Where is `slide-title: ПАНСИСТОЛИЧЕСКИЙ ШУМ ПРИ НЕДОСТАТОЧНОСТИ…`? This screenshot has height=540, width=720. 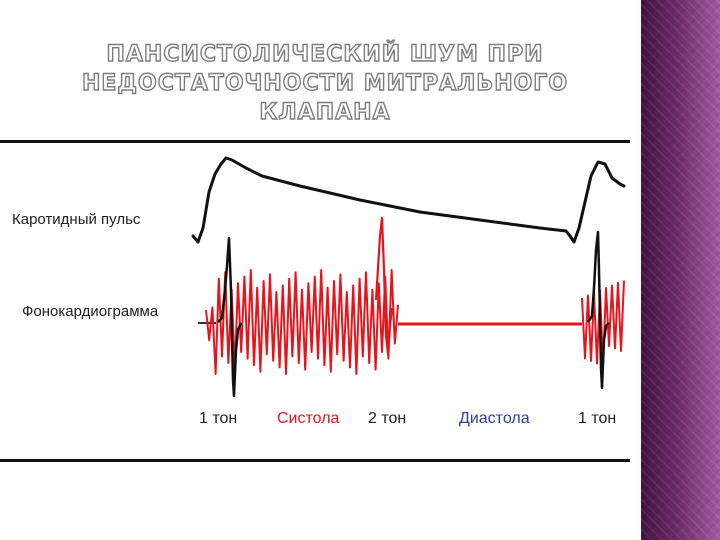 slide-title: ПАНСИСТОЛИЧЕСКИЙ ШУМ ПРИ НЕДОСТАТОЧНОСТИ… is located at coordinates (325, 83).